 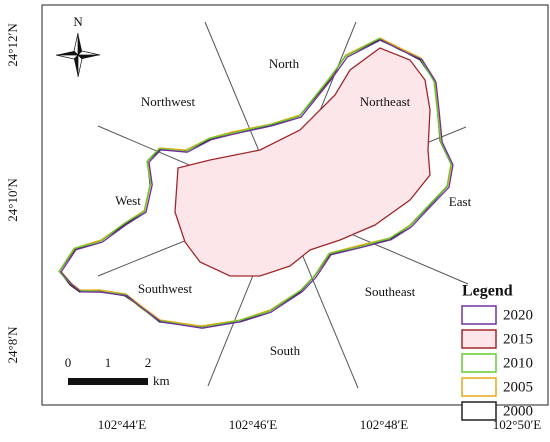 What do you see at coordinates (108, 381) in the screenshot?
I see `scale-bar-rect` at bounding box center [108, 381].